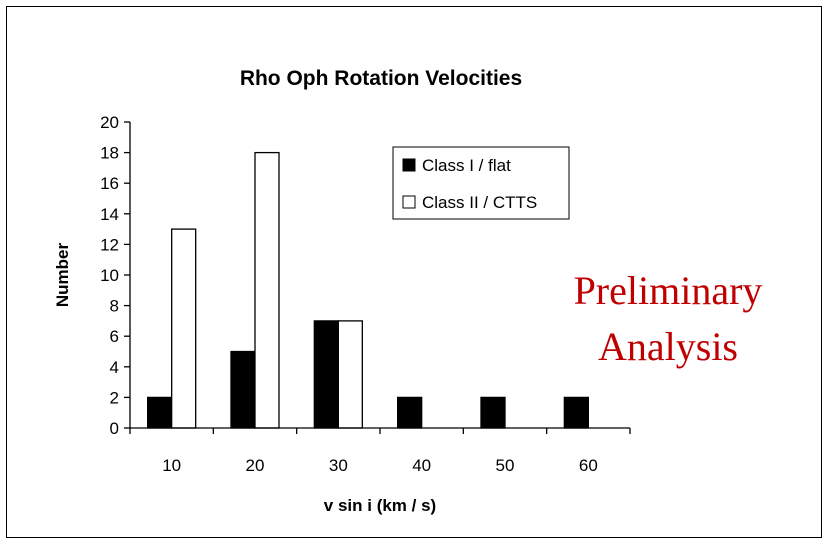 This screenshot has width=830, height=546. I want to click on chart-title: Rho Oph Rotation Velocities, so click(381, 78).